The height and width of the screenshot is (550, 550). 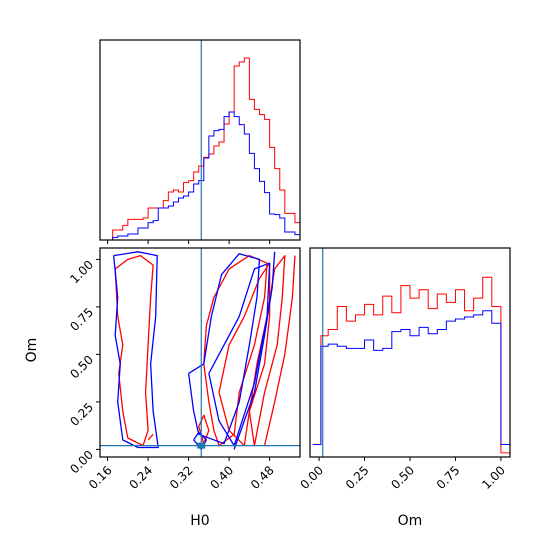 I want to click on hist-H0-panel, so click(x=200, y=141).